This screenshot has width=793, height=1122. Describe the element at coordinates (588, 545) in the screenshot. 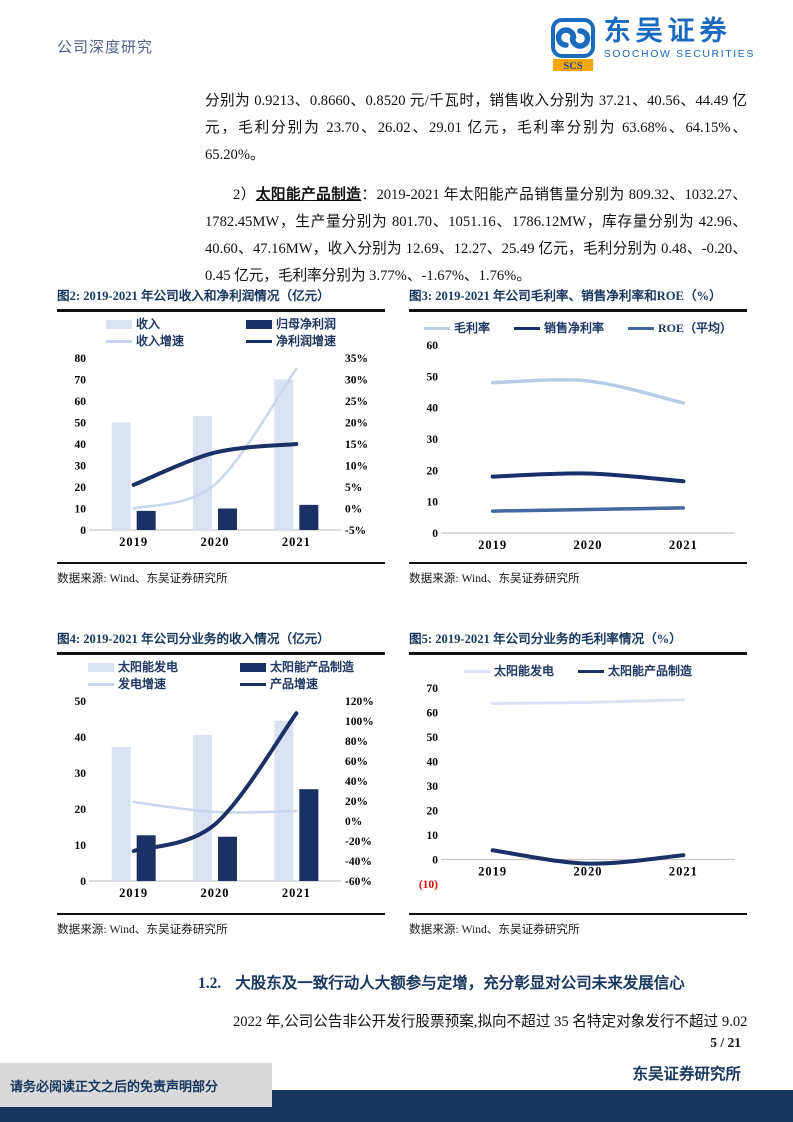

I see `svg-text: 2020` at that location.